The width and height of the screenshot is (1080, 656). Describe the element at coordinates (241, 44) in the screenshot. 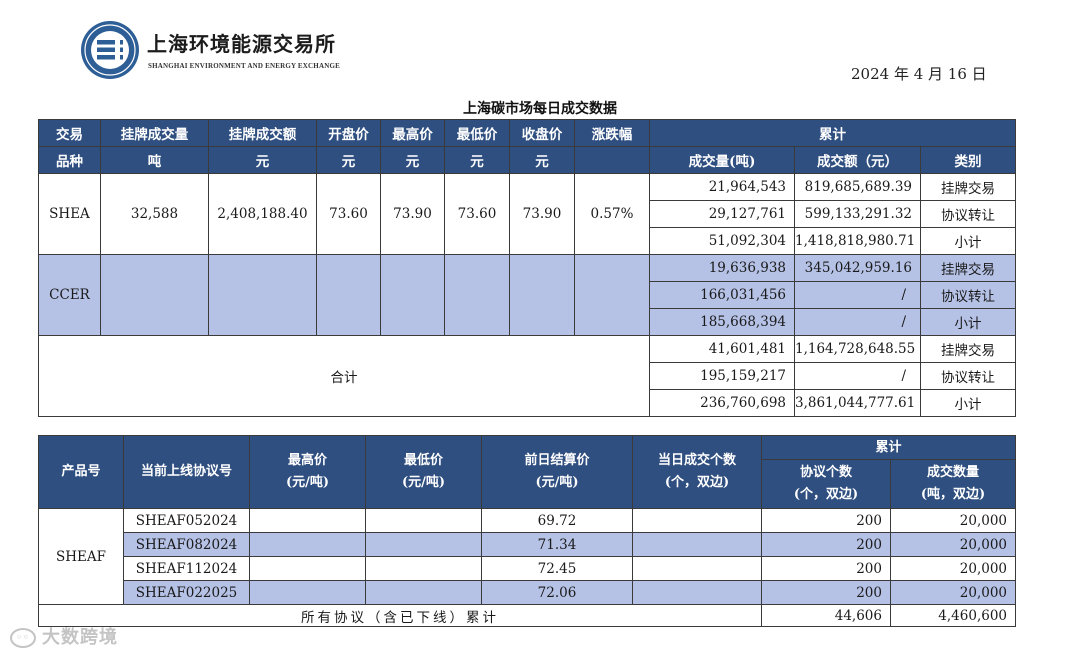

I see `org-name-cn: 上海环境能源交易所` at that location.